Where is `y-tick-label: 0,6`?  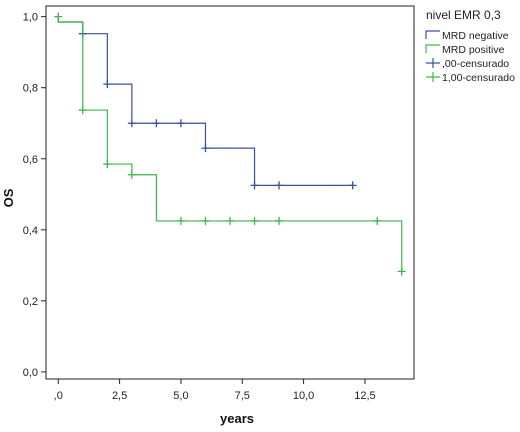 y-tick-label: 0,6 is located at coordinates (30, 160).